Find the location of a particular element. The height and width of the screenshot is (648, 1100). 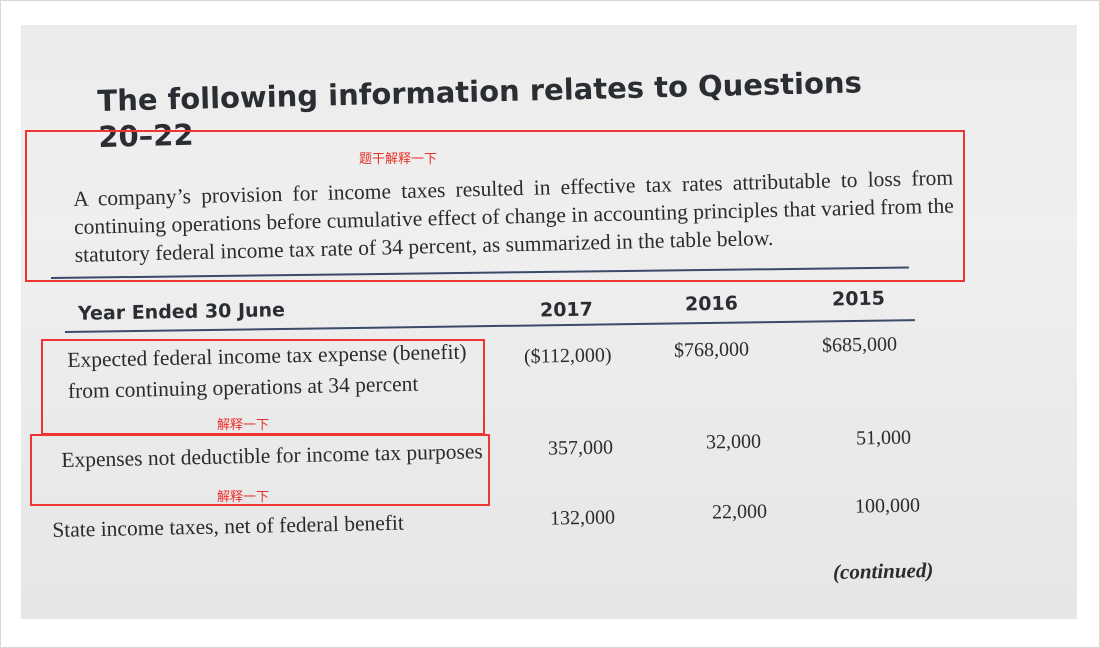

table-cell-row1-2015: $685,000 is located at coordinates (859, 345).